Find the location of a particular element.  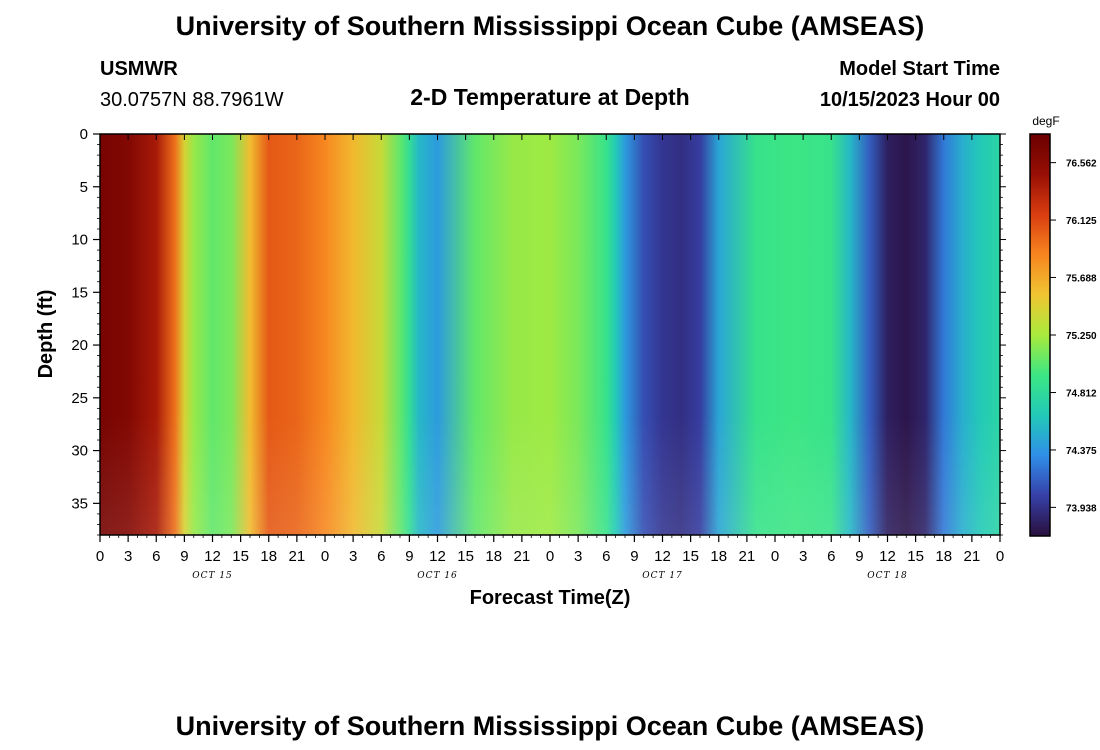

model-start-time: 10/15/2023 Hour 00 is located at coordinates (910, 100).